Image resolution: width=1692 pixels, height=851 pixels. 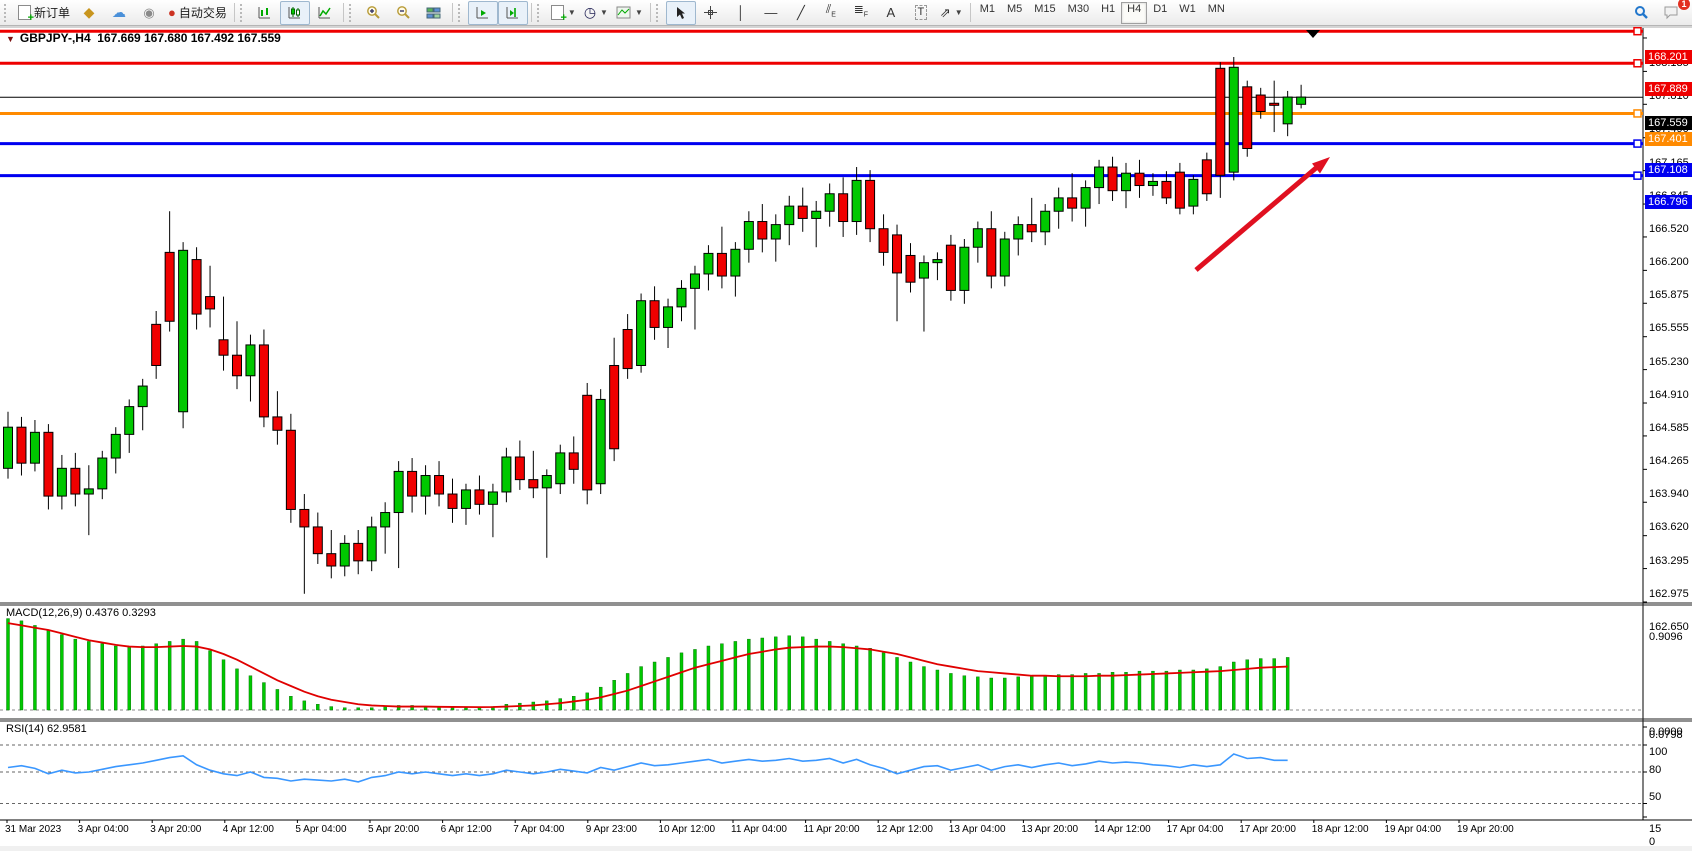 I want to click on search-icon, so click(x=1641, y=12).